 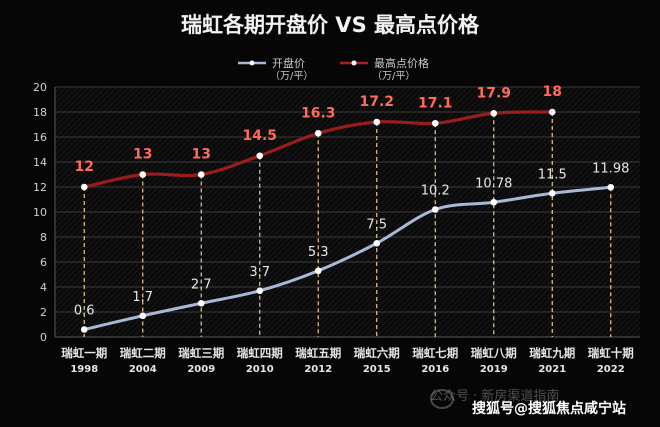 I want to click on data-label-open-price: 1.7, so click(x=142, y=297).